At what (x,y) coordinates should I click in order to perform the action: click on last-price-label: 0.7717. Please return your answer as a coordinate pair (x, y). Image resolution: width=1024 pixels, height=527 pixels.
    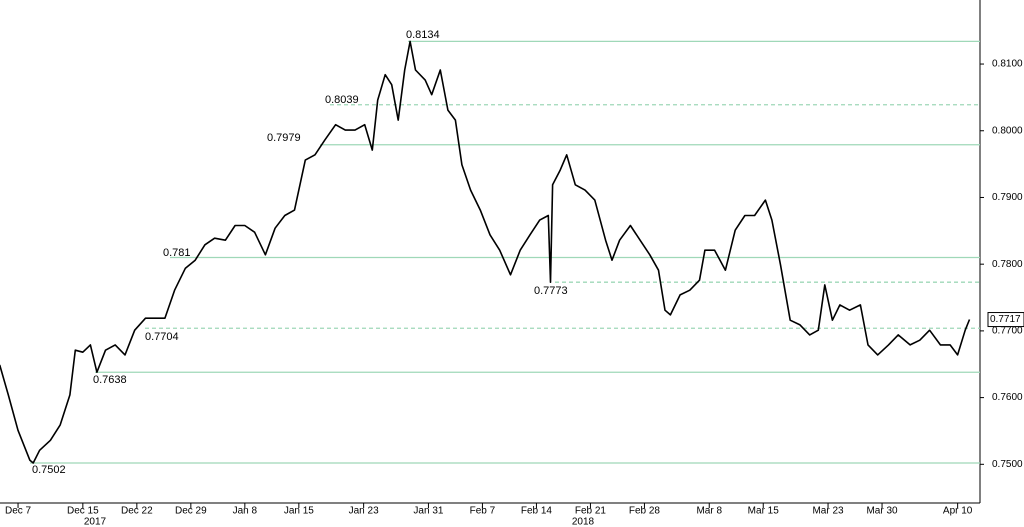
    Looking at the image, I should click on (1005, 319).